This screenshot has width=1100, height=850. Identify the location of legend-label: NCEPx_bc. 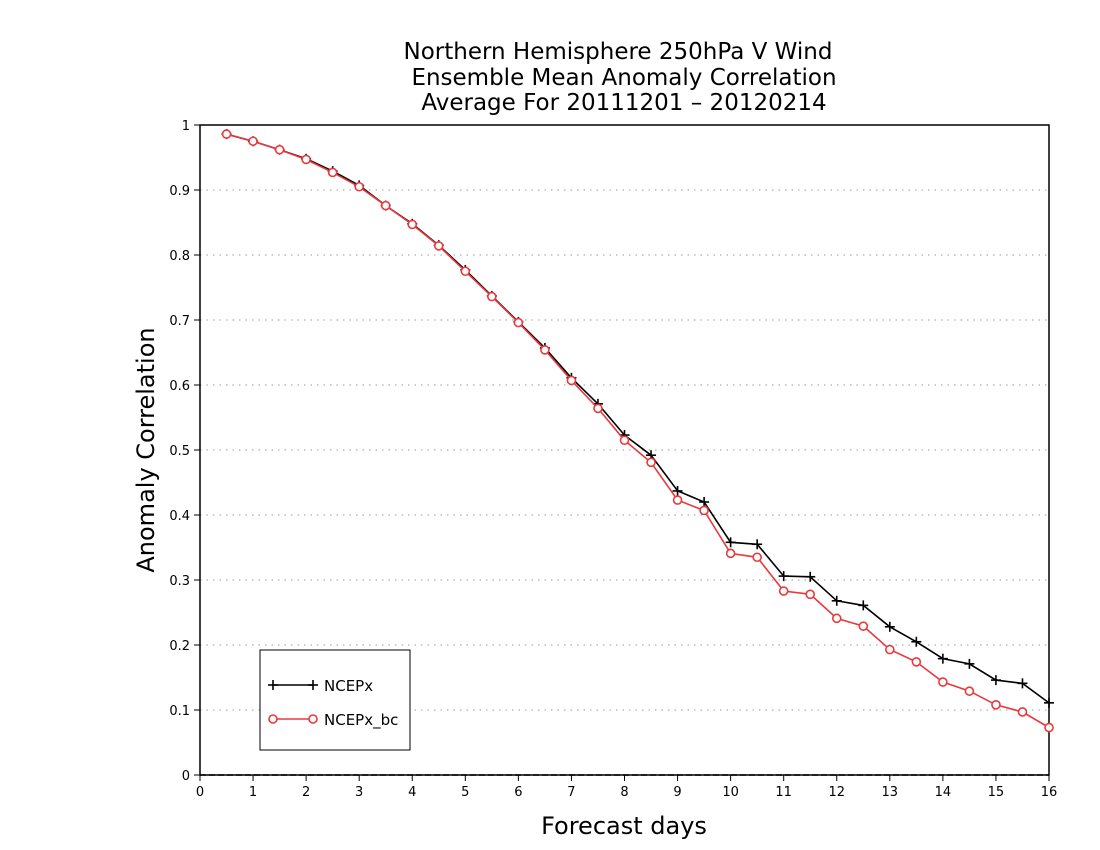
(361, 720).